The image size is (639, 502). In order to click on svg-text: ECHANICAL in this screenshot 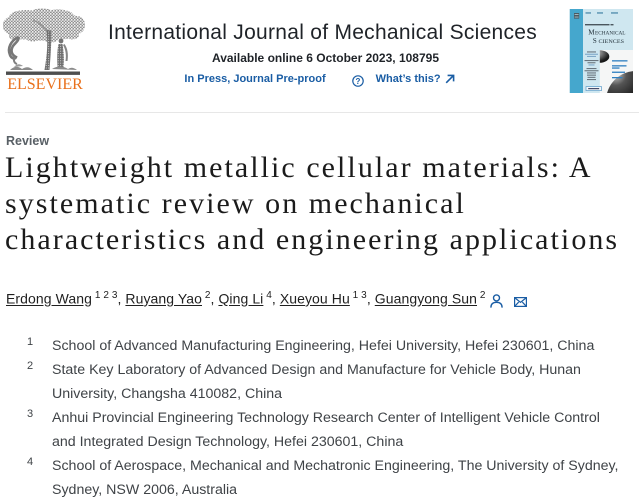, I will do `click(610, 33)`.